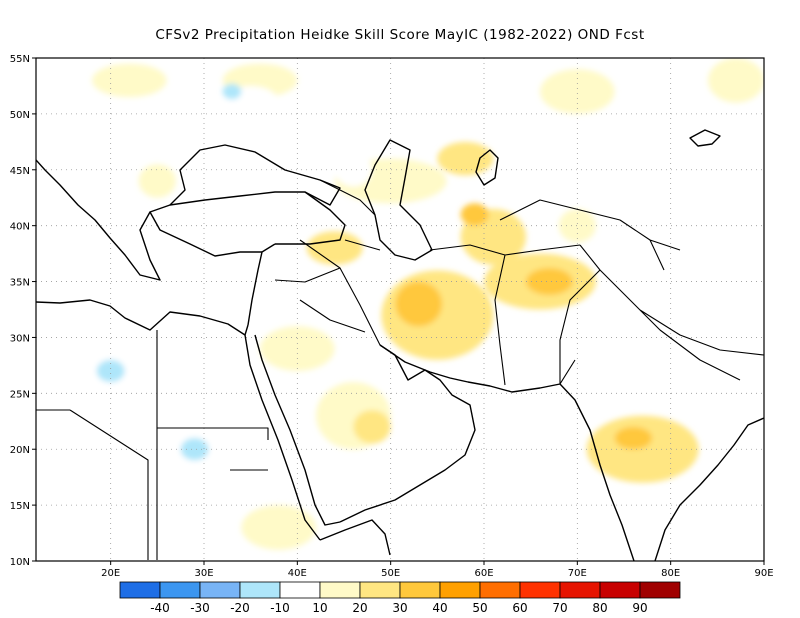 This screenshot has height=618, width=800. What do you see at coordinates (319, 608) in the screenshot?
I see `colorbar-label: 10` at bounding box center [319, 608].